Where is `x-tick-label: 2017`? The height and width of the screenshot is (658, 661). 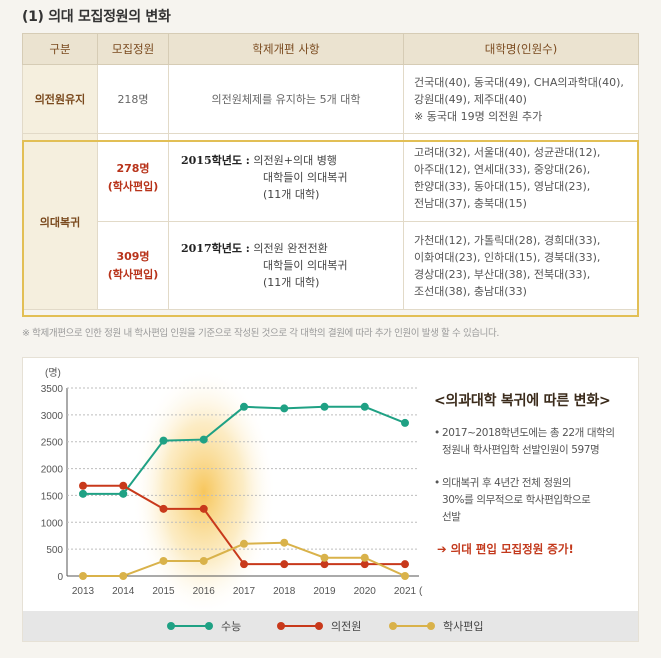
x-tick-label: 2017 is located at coordinates (244, 591).